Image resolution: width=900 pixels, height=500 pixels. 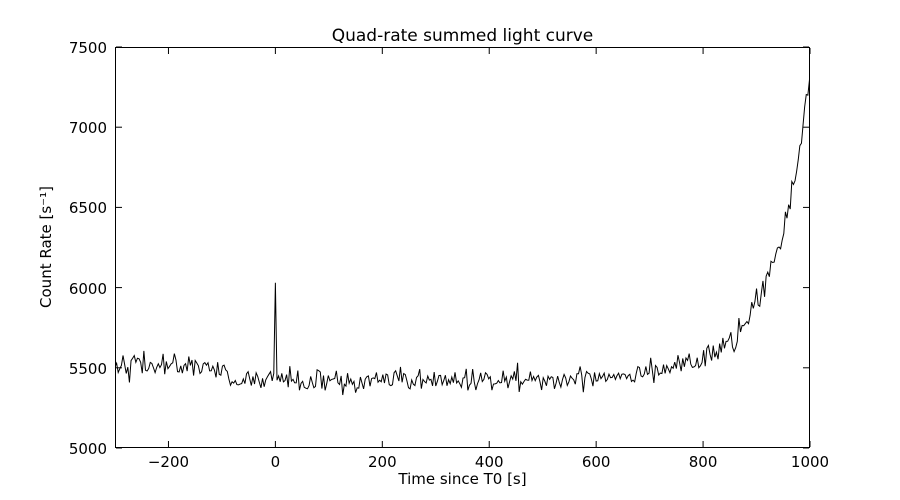 What do you see at coordinates (87, 288) in the screenshot?
I see `y-tick-label: 6000` at bounding box center [87, 288].